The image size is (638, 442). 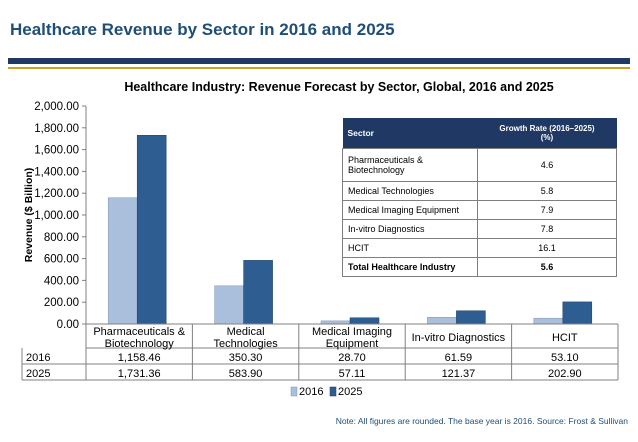 I want to click on y-tick-label: 800.00, so click(x=61, y=238).